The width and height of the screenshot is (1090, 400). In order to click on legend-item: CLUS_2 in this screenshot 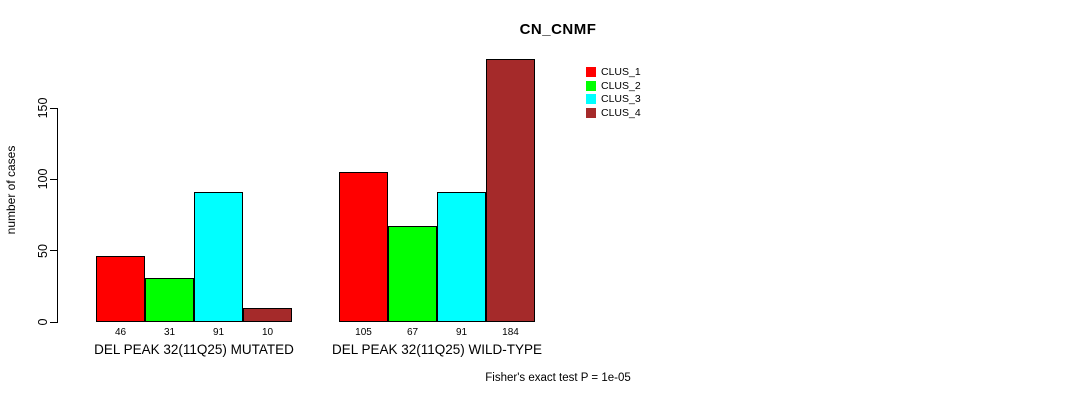, I will do `click(613, 86)`.